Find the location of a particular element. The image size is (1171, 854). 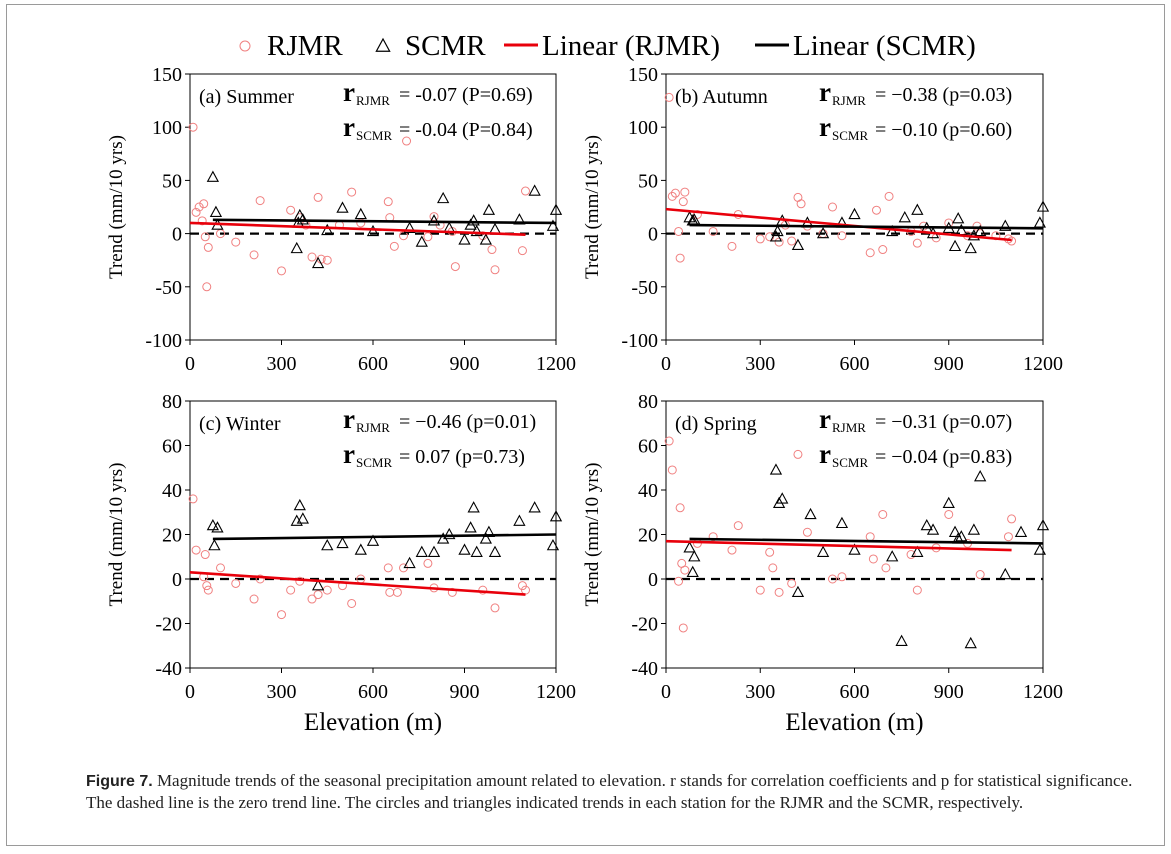

panel-title: (d) Spring is located at coordinates (716, 424).